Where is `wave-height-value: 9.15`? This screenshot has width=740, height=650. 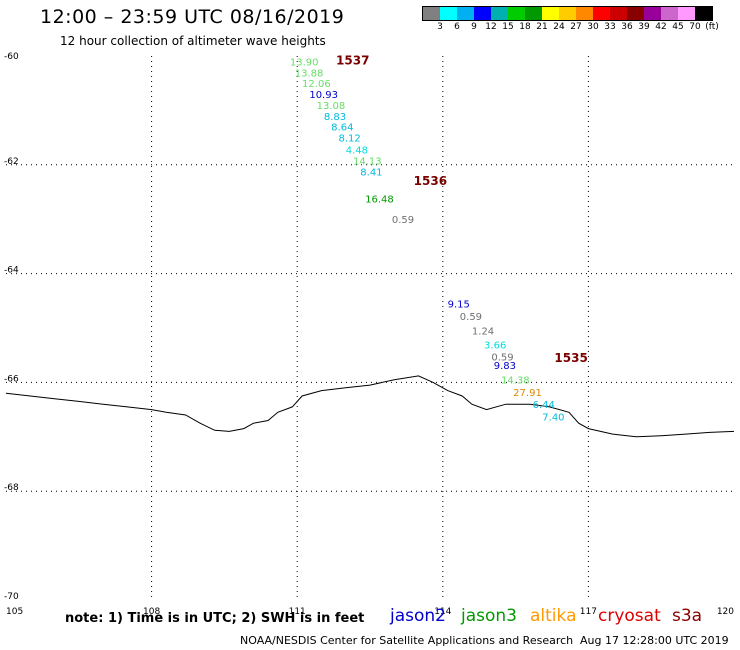
wave-height-value: 9.15 is located at coordinates (459, 305).